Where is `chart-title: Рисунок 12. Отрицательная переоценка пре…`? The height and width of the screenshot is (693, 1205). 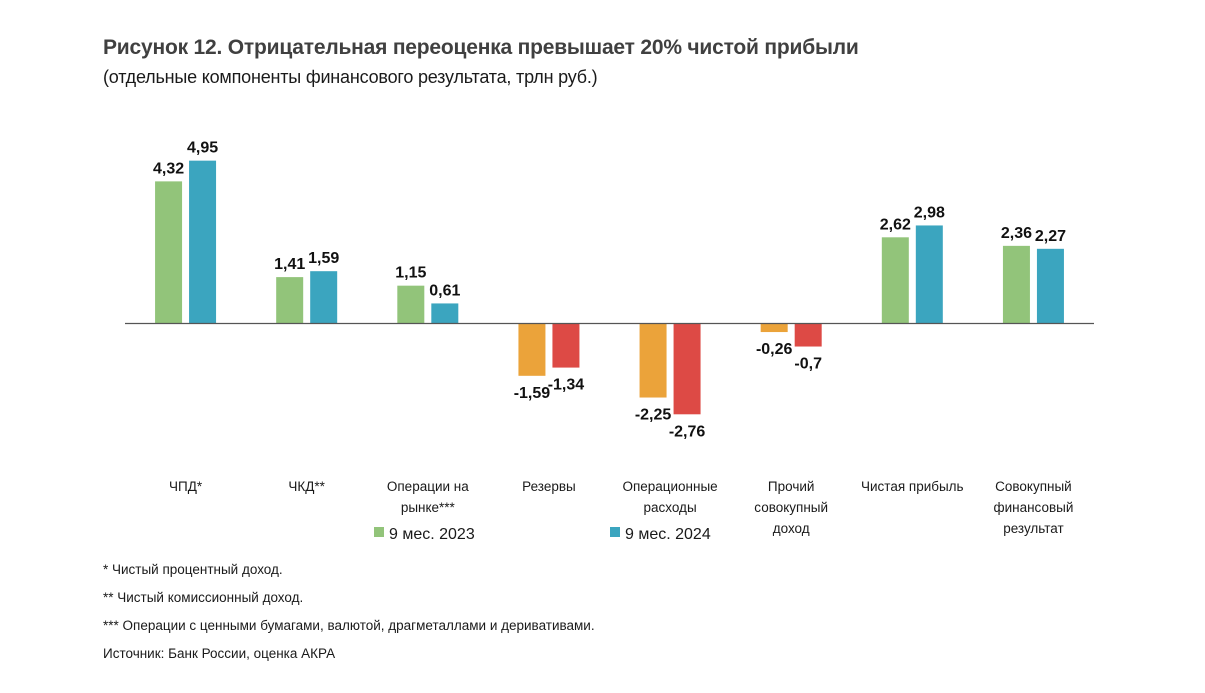 chart-title: Рисунок 12. Отрицательная переоценка пре… is located at coordinates (481, 47).